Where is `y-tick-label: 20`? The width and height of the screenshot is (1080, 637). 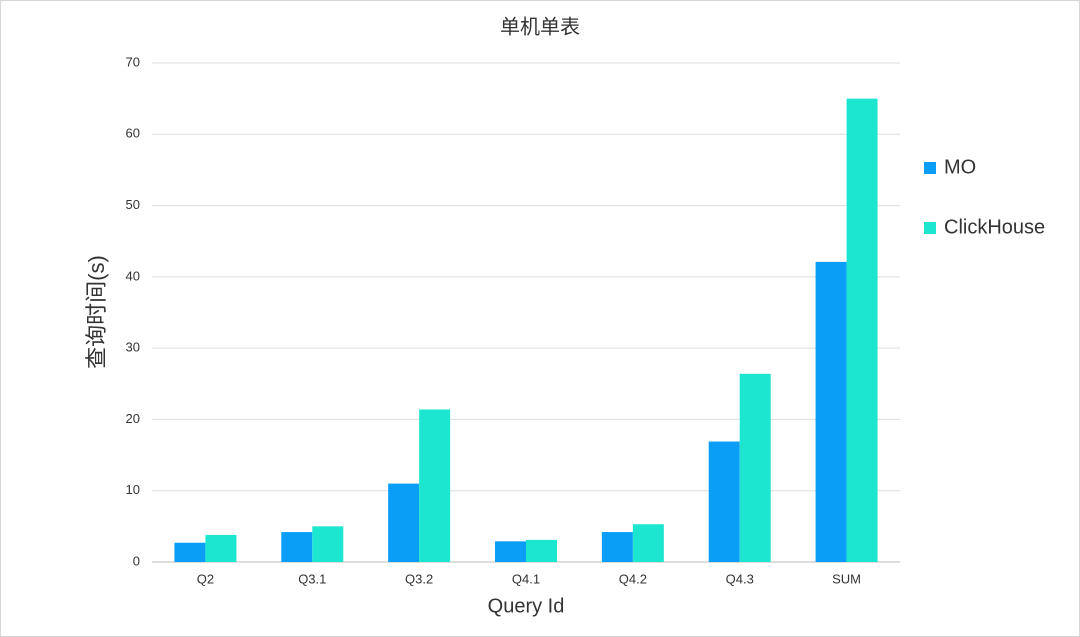
y-tick-label: 20 is located at coordinates (133, 418).